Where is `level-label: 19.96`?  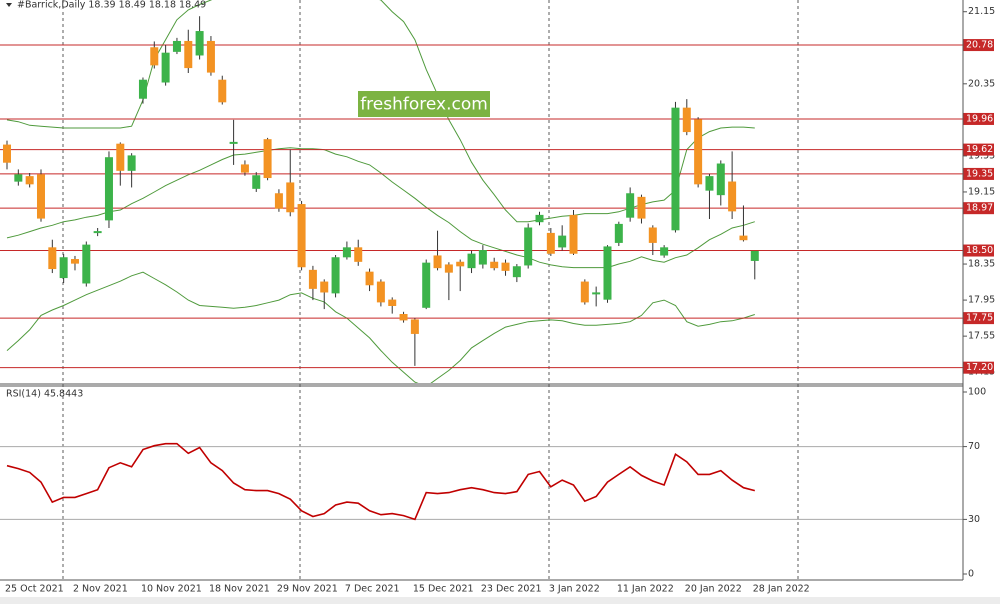
level-label: 19.96 is located at coordinates (979, 118).